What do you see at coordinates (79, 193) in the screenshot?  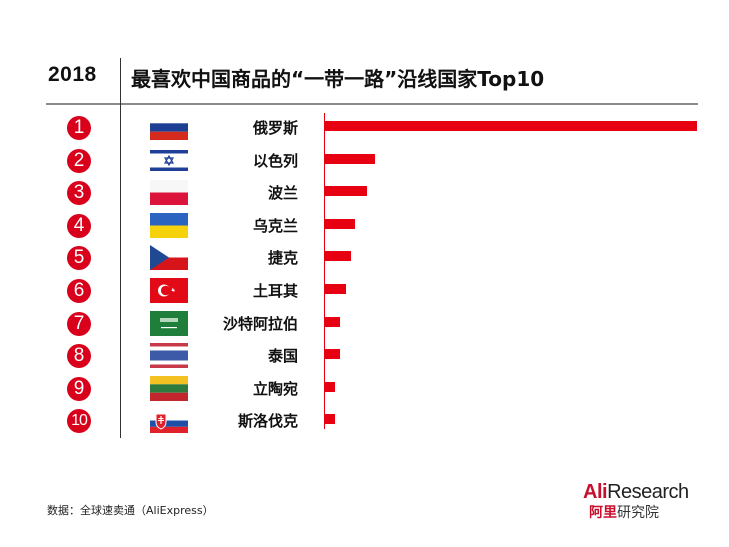 I see `rank-badge: 3` at bounding box center [79, 193].